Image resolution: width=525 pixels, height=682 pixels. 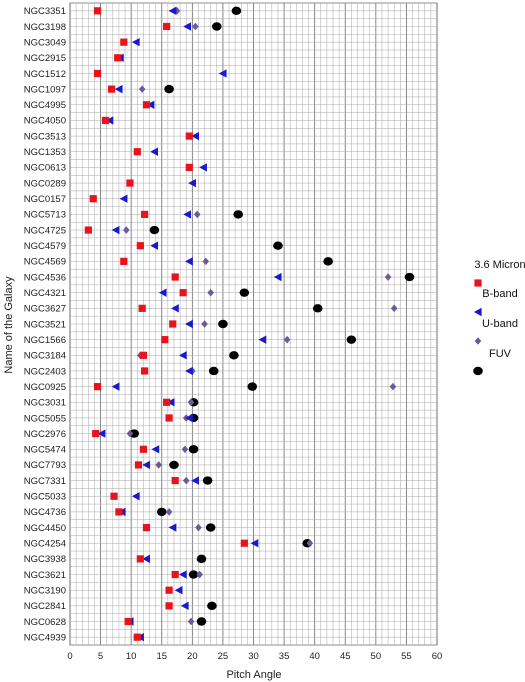 What do you see at coordinates (45, 293) in the screenshot?
I see `y-tick-label: NGC4321` at bounding box center [45, 293].